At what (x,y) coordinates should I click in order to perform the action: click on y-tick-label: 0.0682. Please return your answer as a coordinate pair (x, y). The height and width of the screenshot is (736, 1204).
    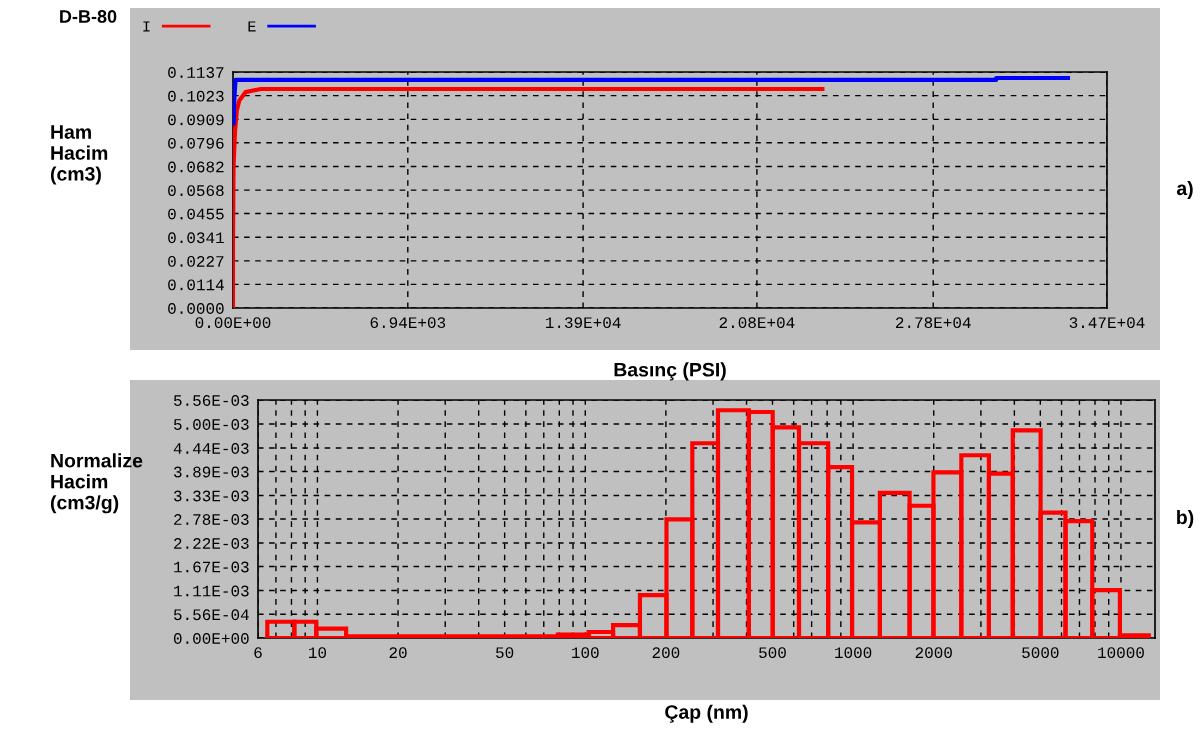
    Looking at the image, I should click on (196, 167).